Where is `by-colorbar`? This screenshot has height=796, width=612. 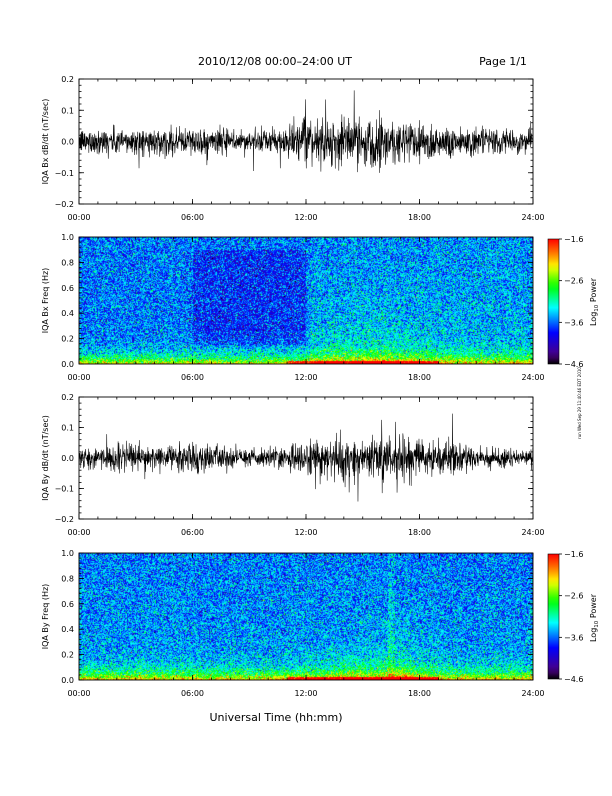
by-colorbar is located at coordinates (553, 616).